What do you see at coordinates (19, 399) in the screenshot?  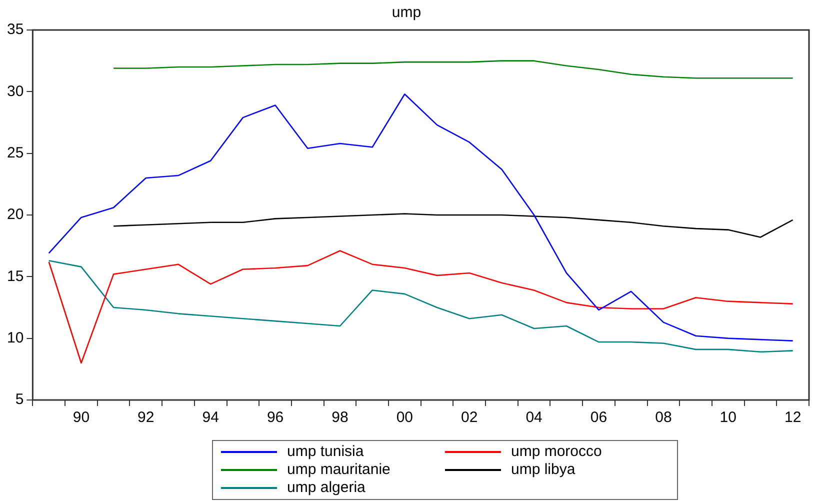 I see `y-tick-label: 5` at bounding box center [19, 399].